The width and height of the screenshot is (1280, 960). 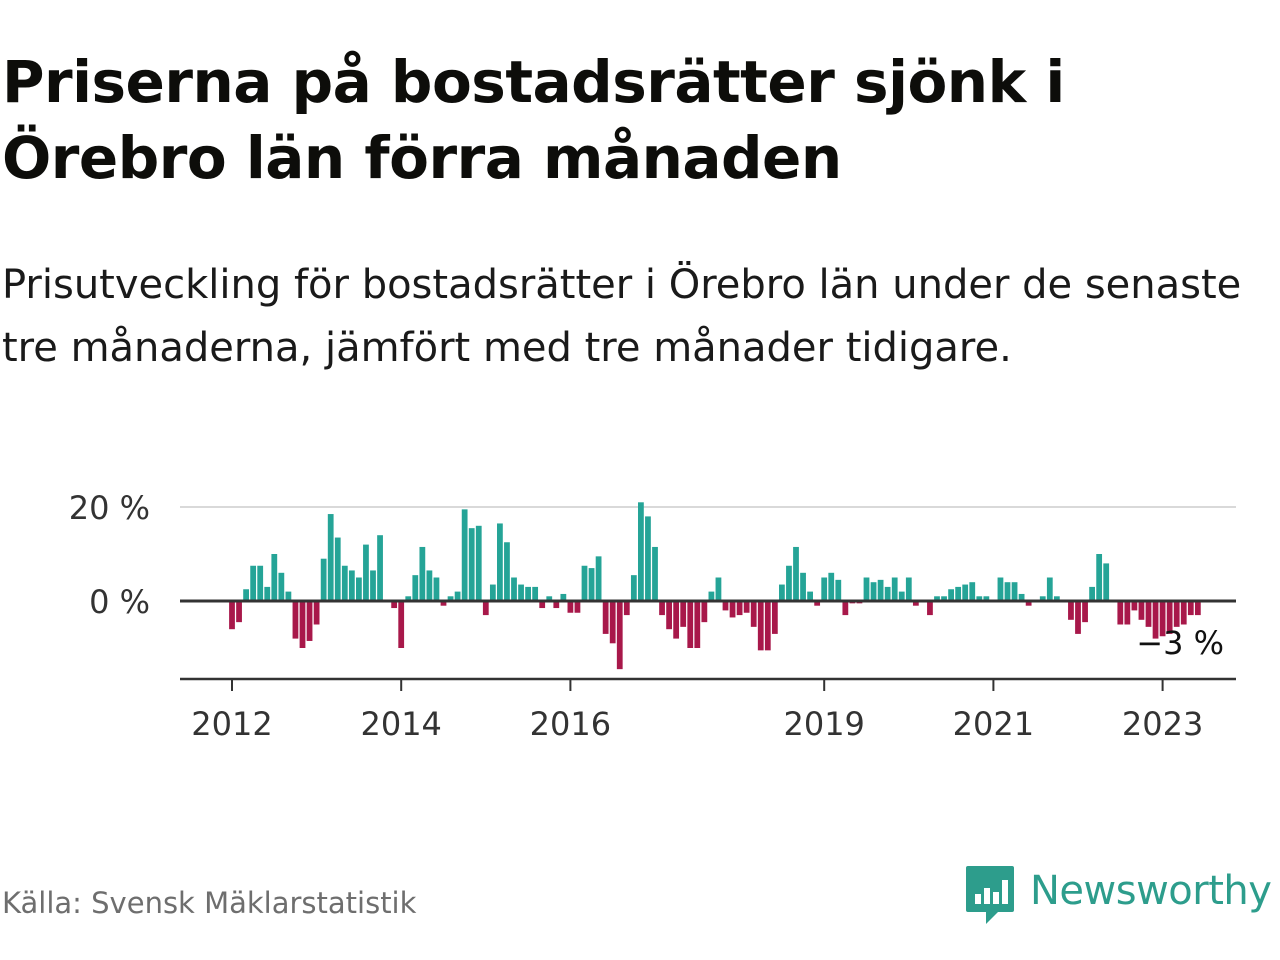 I want to click on latest-value-label: −3 %, so click(x=1180, y=643).